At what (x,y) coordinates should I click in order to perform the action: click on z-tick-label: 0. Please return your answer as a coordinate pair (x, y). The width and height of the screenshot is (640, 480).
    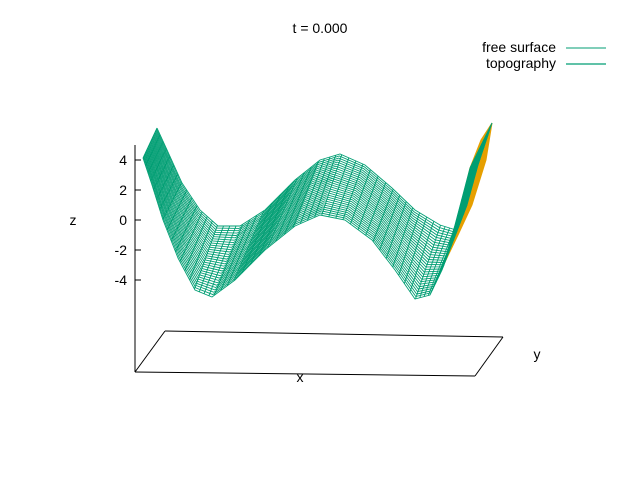
    Looking at the image, I should click on (123, 220).